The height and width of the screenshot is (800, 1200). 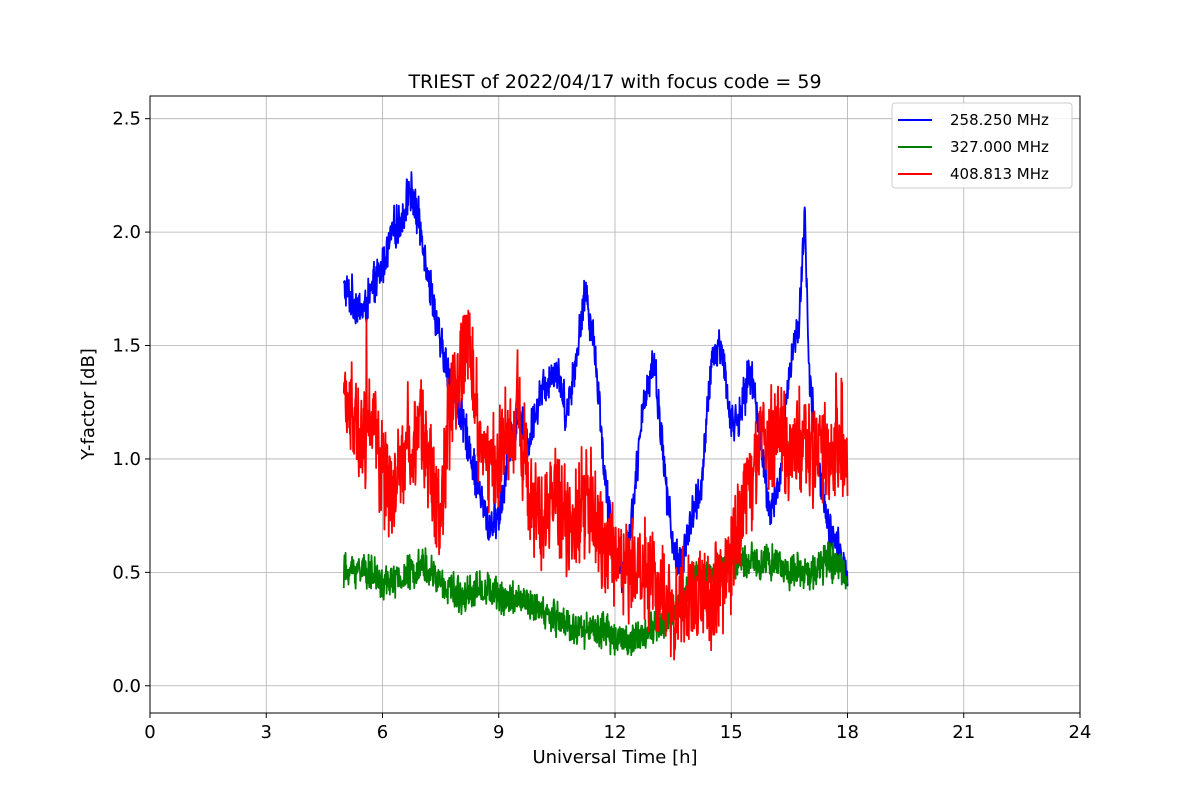 I want to click on legend: 258.250 MHz 327.000 MHz 408.813 MHz, so click(x=982, y=145).